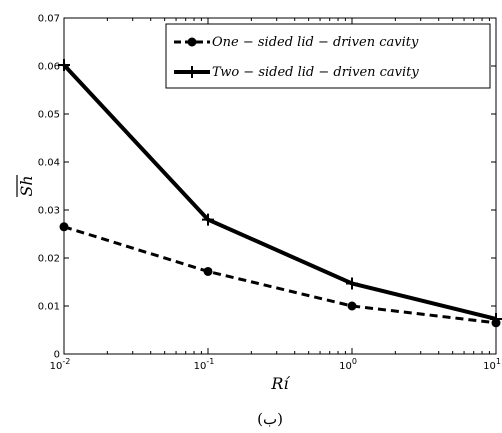 This screenshot has width=502, height=433. Describe the element at coordinates (348, 364) in the screenshot. I see `x-tick-label: 10⁰` at that location.